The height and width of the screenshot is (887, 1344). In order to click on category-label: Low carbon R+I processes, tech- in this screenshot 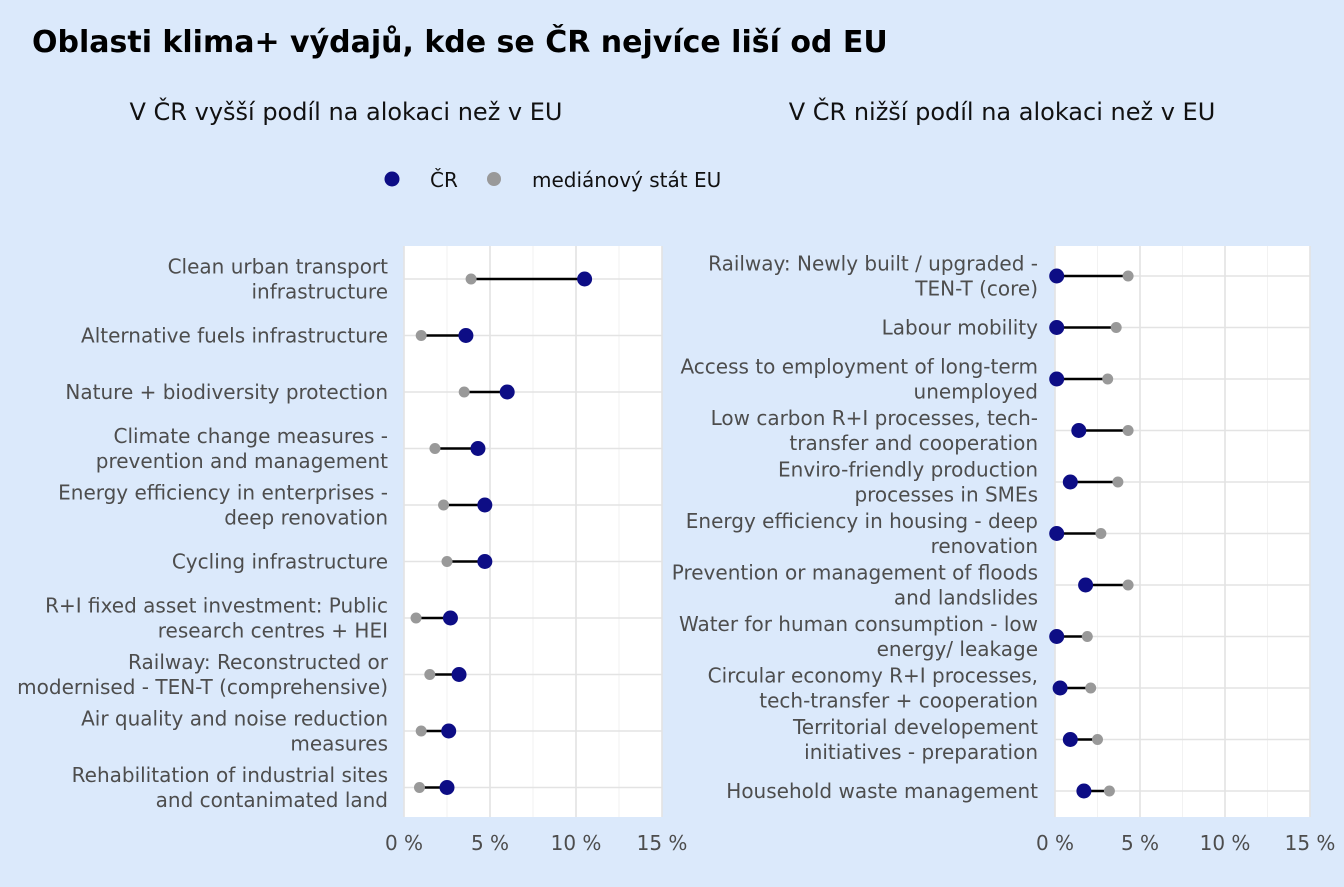, I will do `click(874, 418)`.